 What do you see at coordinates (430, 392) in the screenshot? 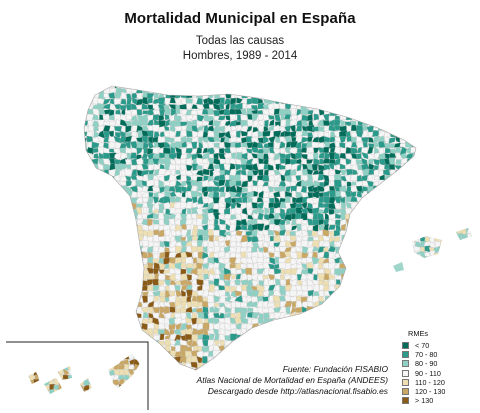
I see `legend-label: 120 - 130` at bounding box center [430, 392].